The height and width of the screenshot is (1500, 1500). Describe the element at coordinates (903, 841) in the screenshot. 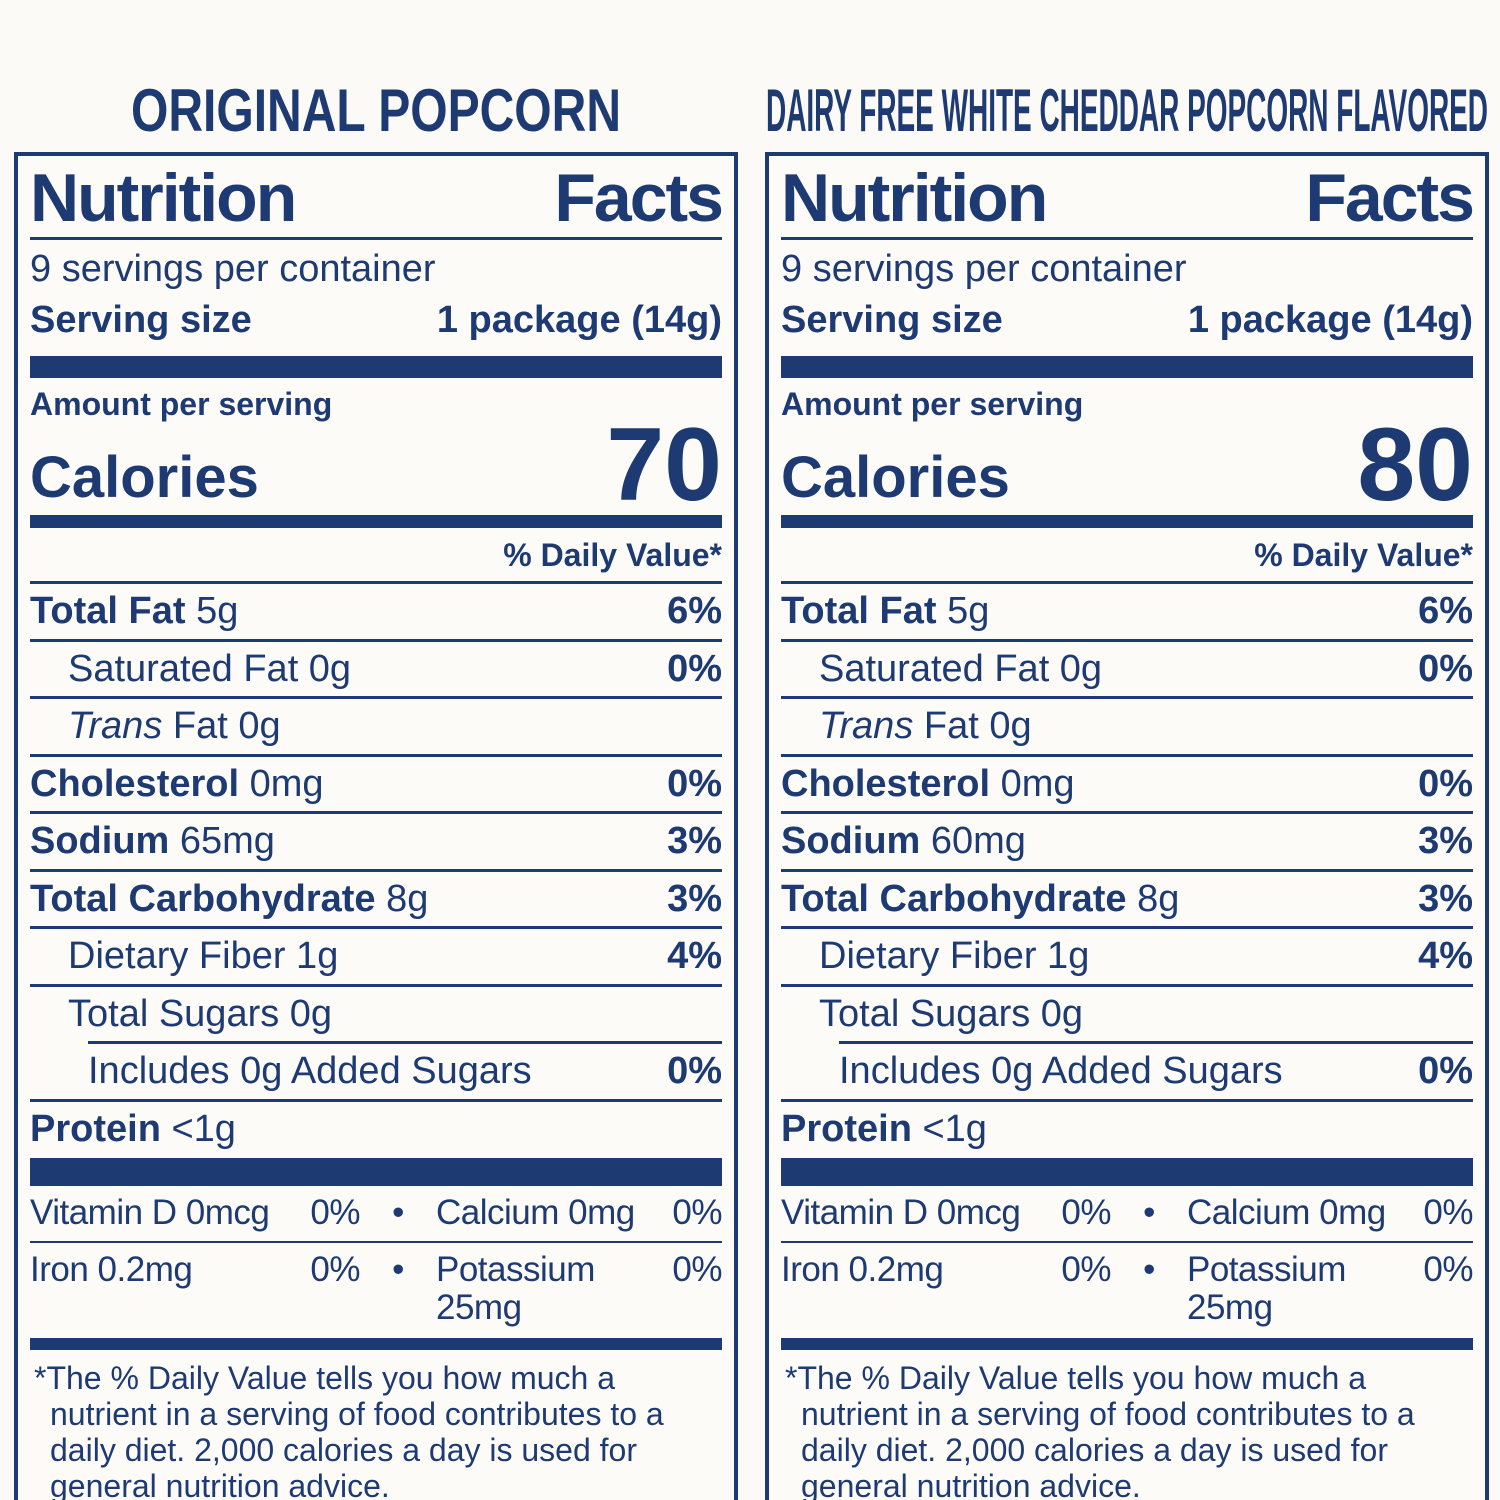

I see `nutrient-name: Sodium 60mg` at that location.